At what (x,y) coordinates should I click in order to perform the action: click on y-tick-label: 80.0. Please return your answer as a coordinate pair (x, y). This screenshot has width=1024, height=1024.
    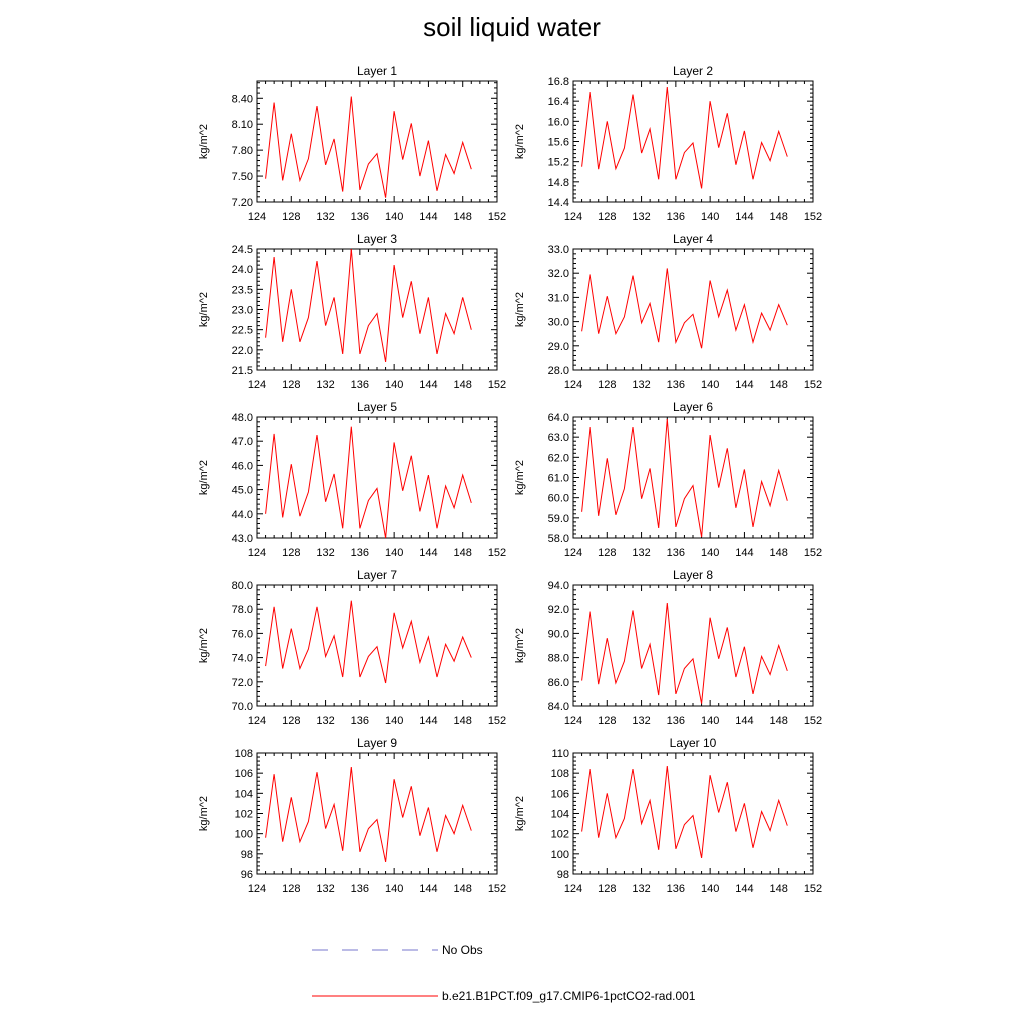
    Looking at the image, I should click on (242, 586).